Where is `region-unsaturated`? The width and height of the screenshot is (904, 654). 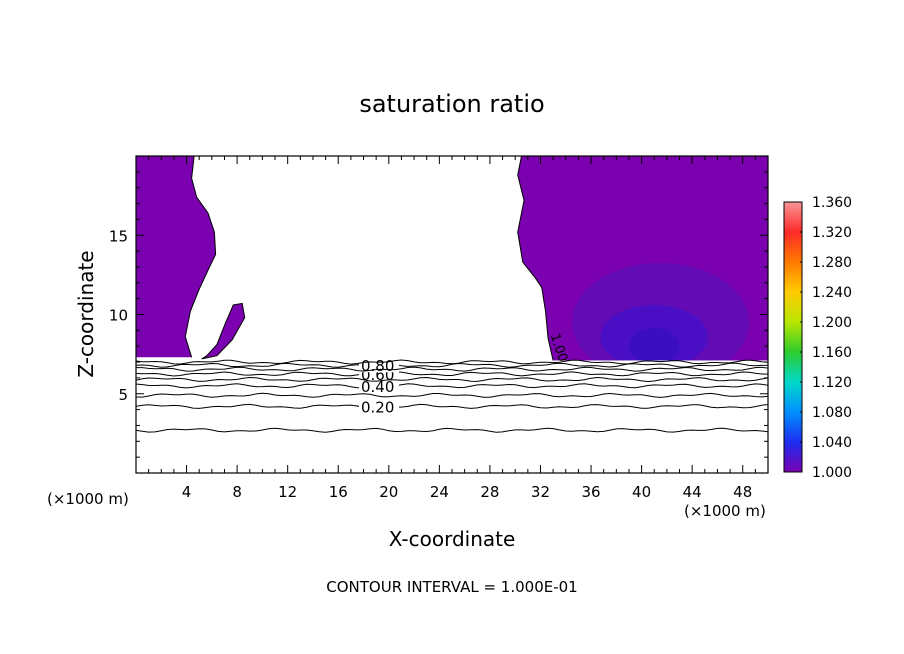
region-unsaturated is located at coordinates (452, 416).